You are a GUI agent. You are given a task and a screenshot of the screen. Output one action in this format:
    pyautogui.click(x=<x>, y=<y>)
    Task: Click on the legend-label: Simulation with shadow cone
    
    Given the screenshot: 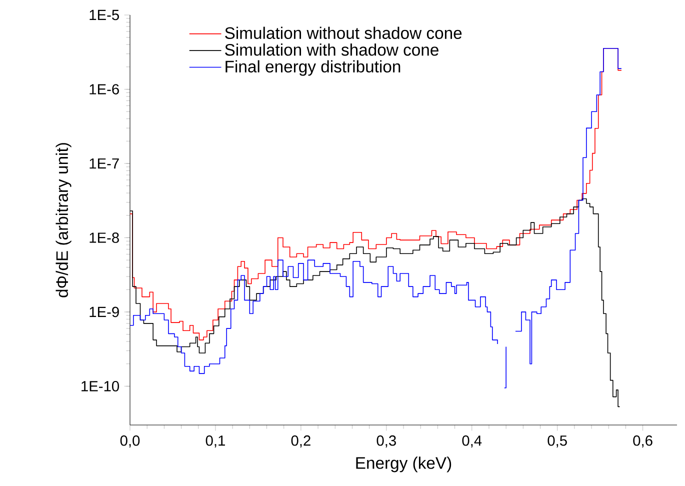 What is the action you would take?
    pyautogui.click(x=331, y=49)
    